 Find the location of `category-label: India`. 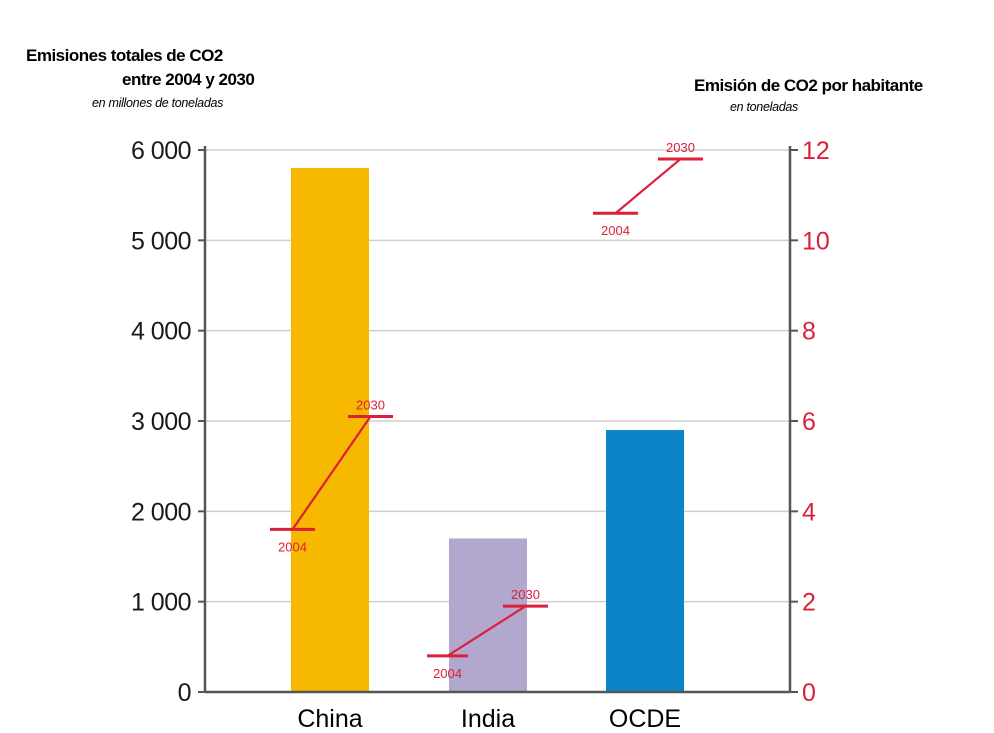

category-label: India is located at coordinates (488, 719).